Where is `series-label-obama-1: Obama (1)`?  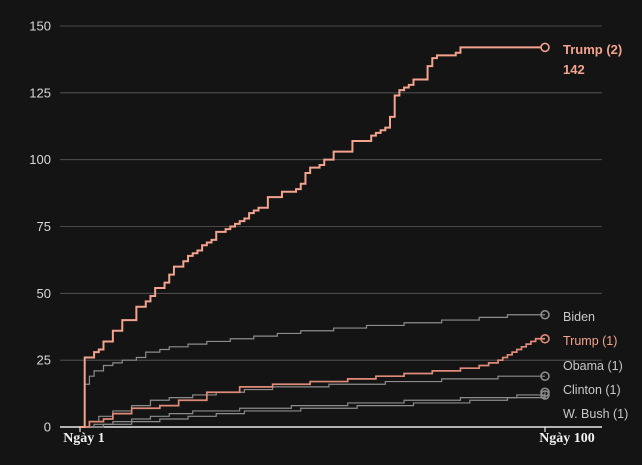 series-label-obama-1: Obama (1) is located at coordinates (593, 366).